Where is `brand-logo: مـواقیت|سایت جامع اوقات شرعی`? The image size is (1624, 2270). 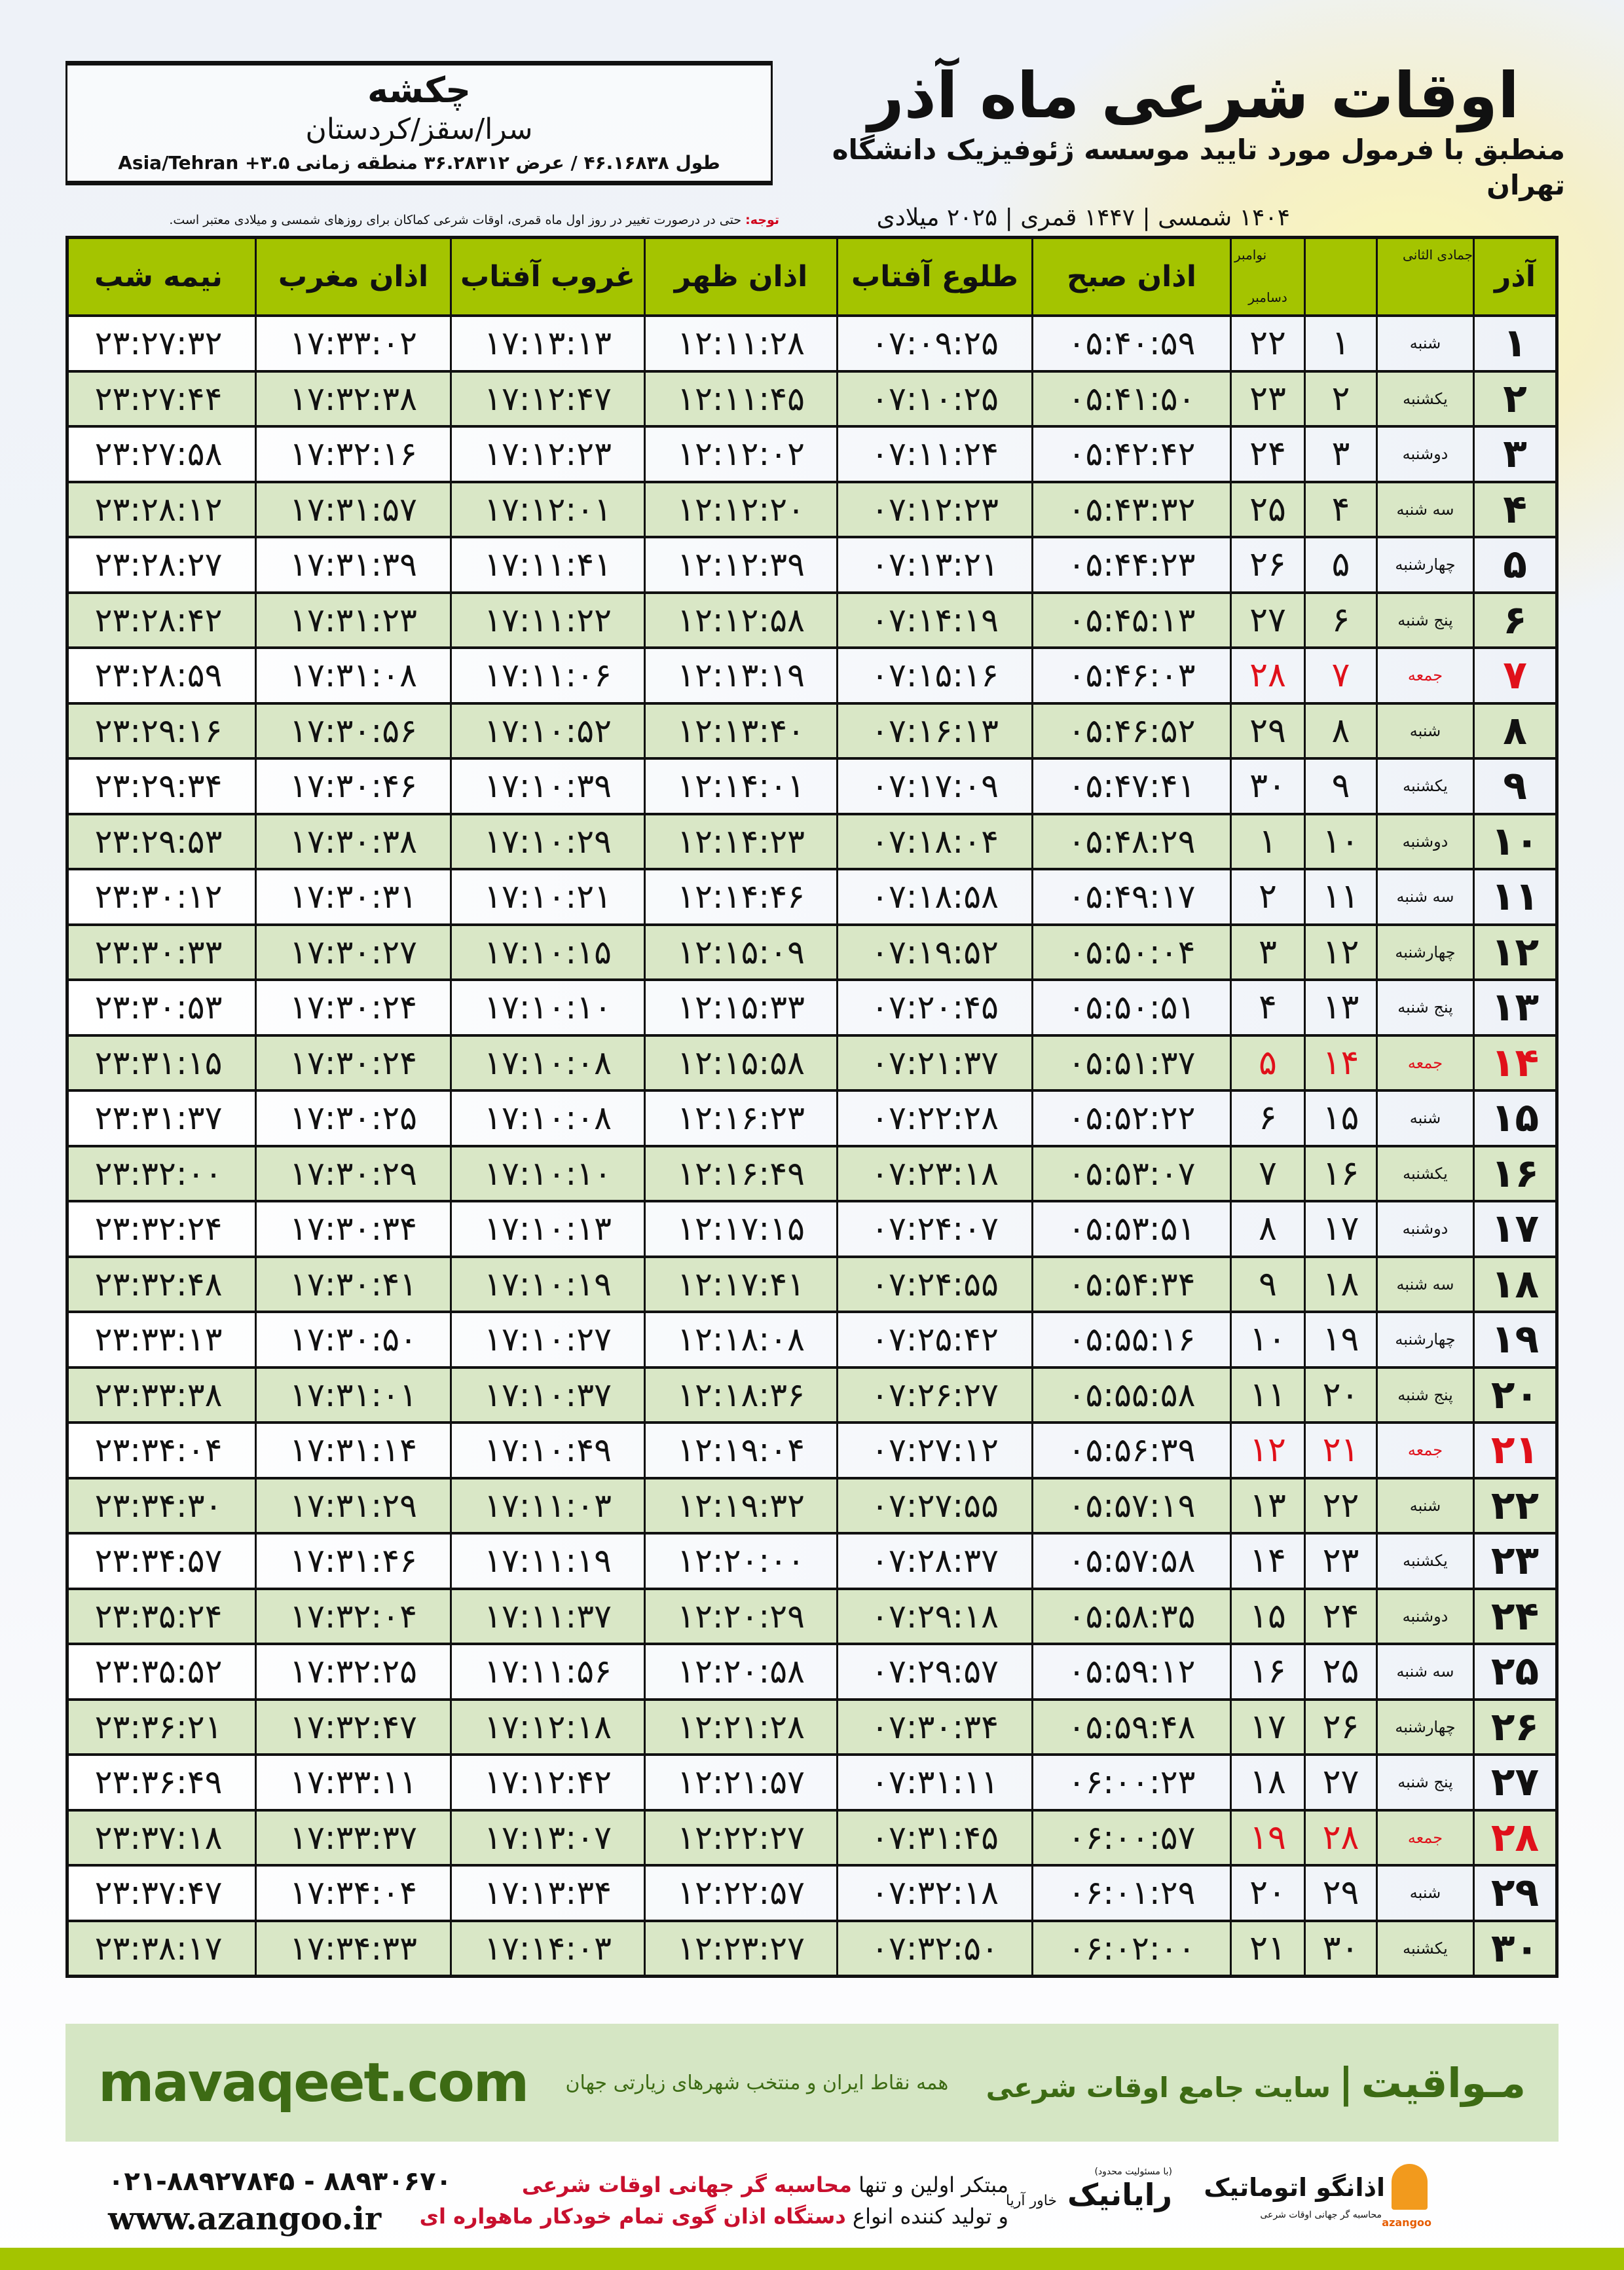 brand-logo: مـواقیت|سایت جامع اوقات شرعی is located at coordinates (1256, 2083).